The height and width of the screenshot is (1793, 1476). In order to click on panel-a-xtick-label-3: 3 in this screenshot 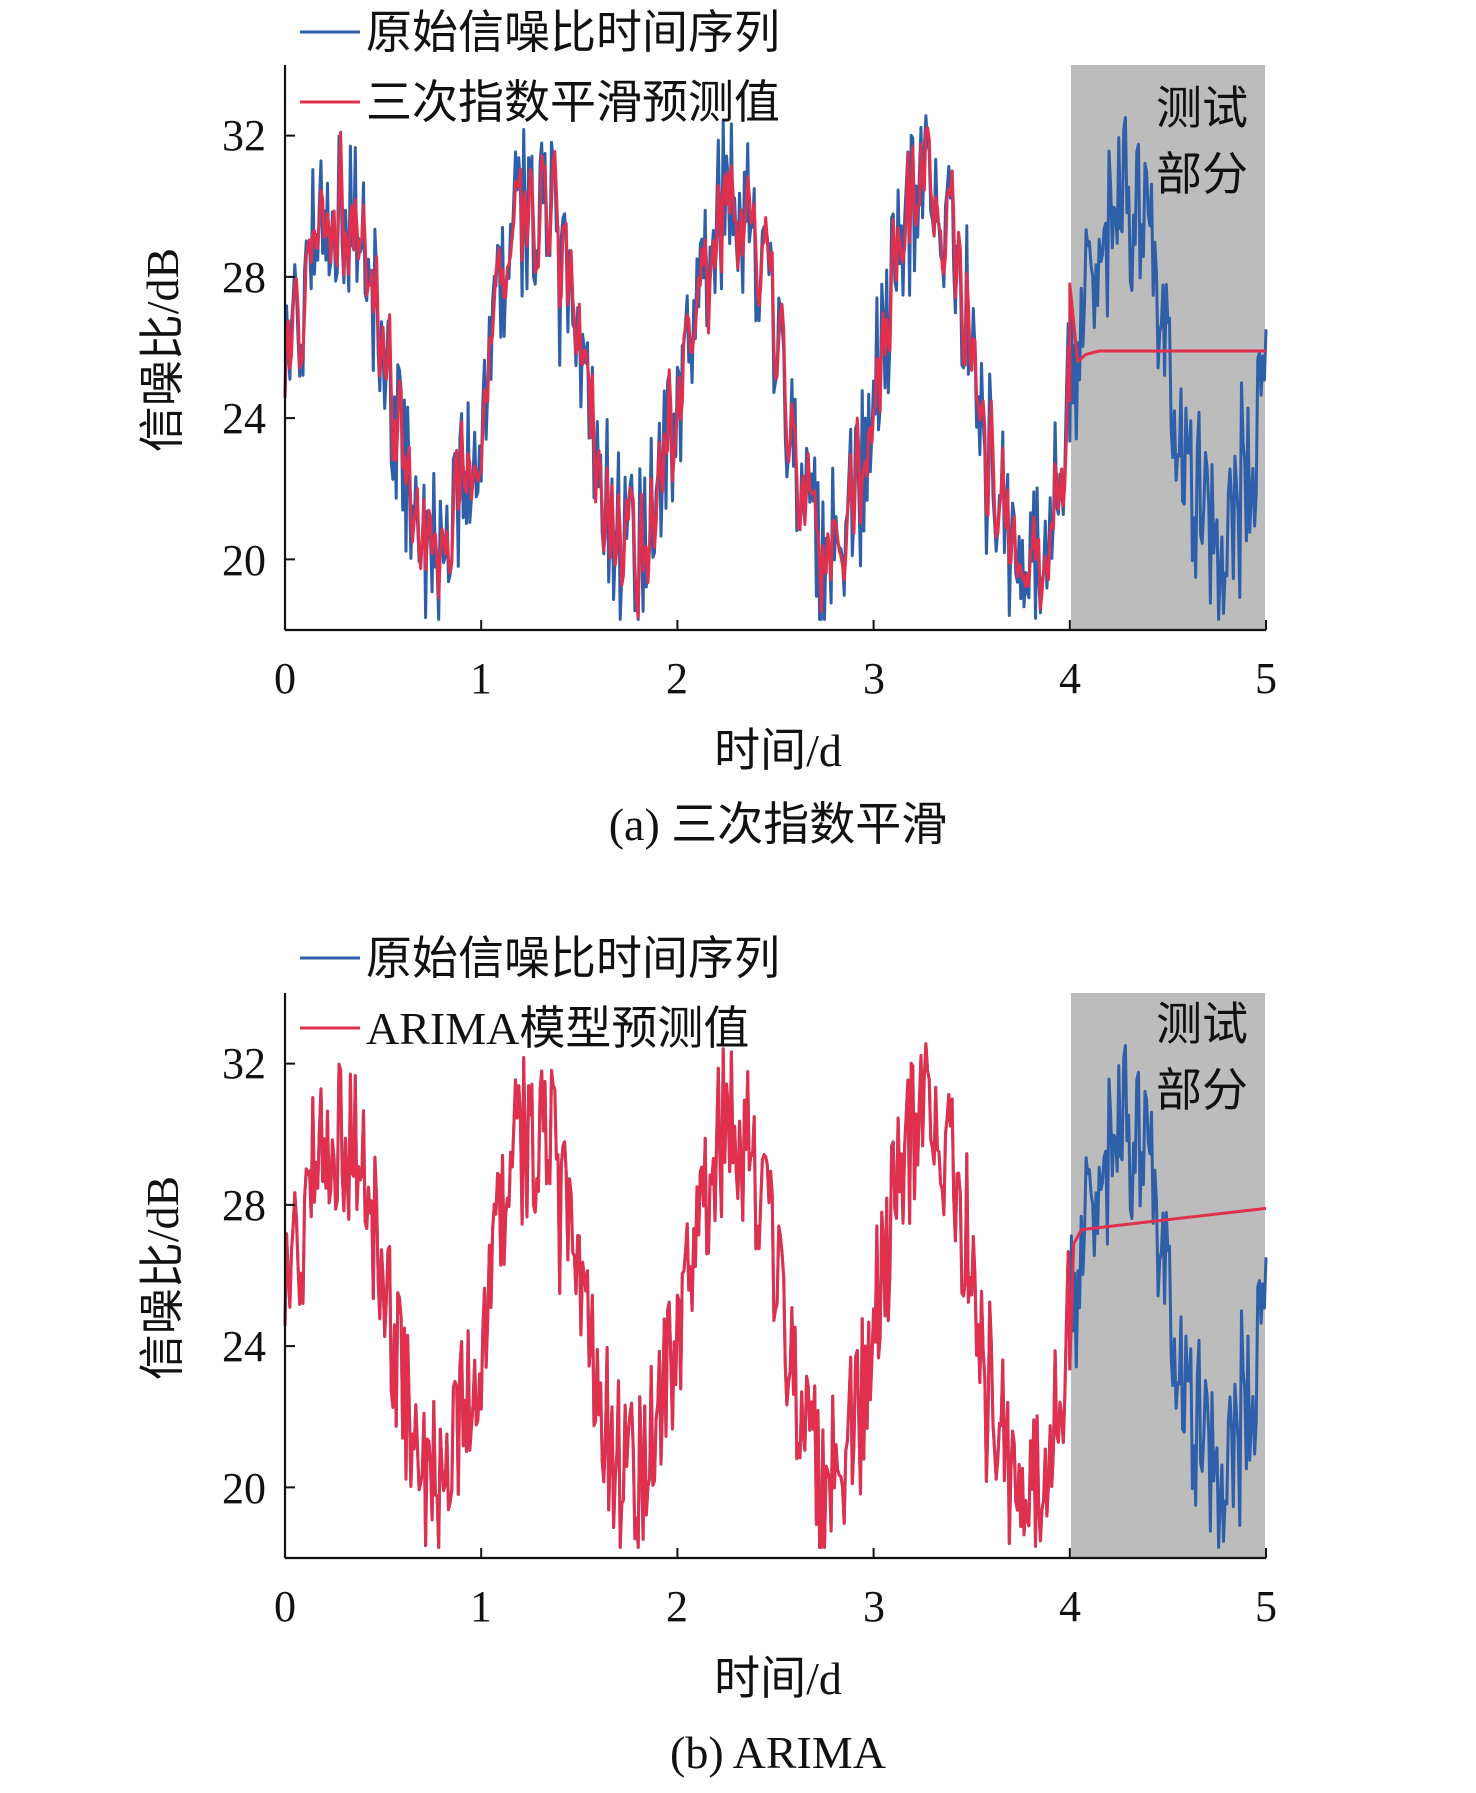, I will do `click(874, 678)`.